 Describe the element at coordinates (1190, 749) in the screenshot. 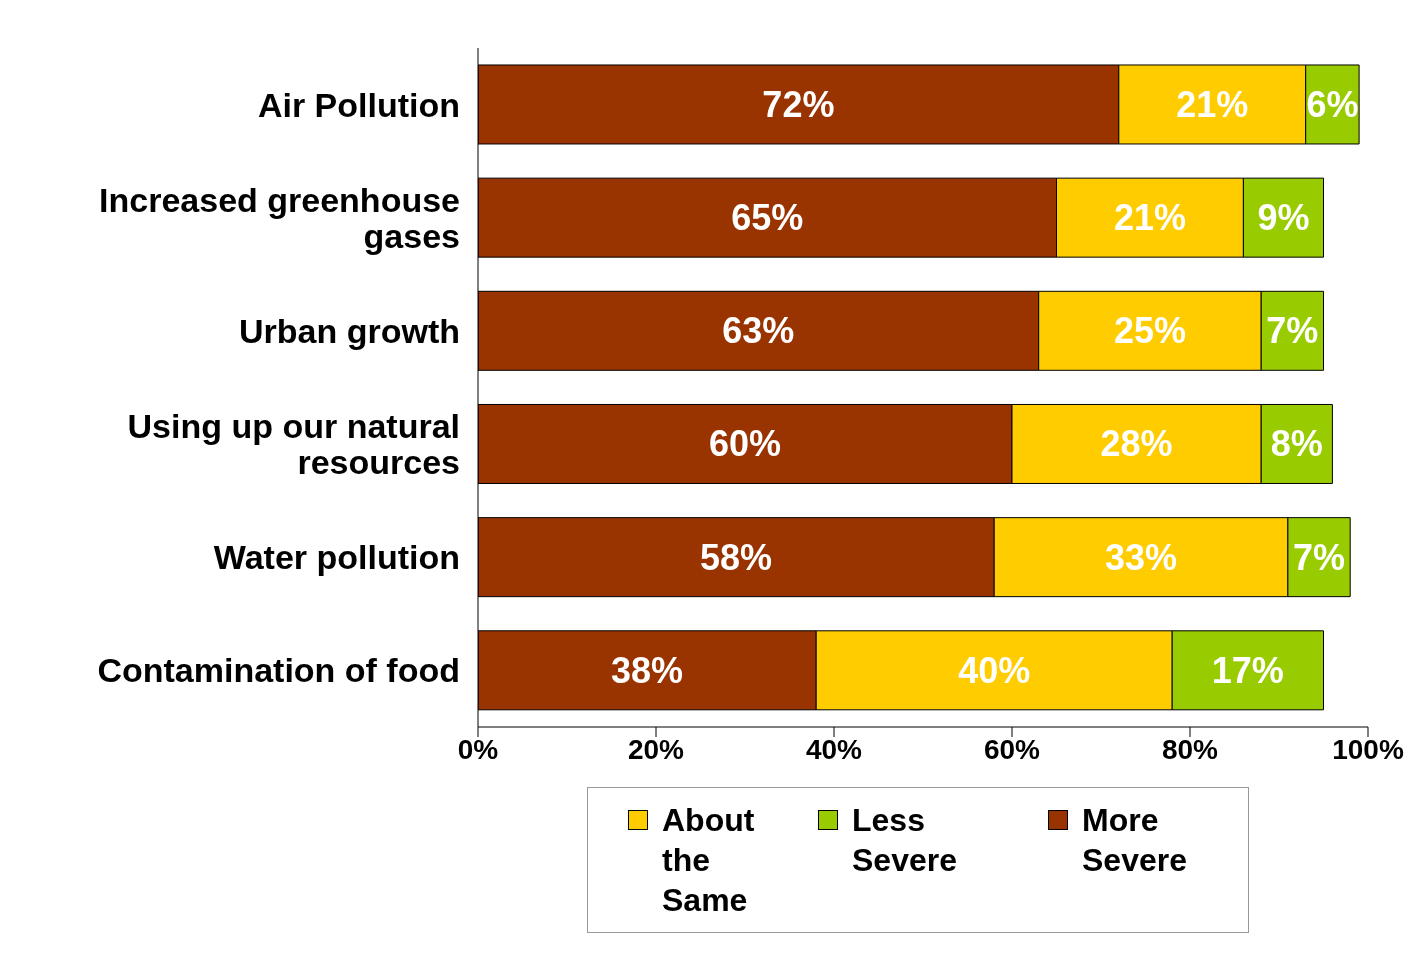

I see `x-tick-label: 80%` at that location.